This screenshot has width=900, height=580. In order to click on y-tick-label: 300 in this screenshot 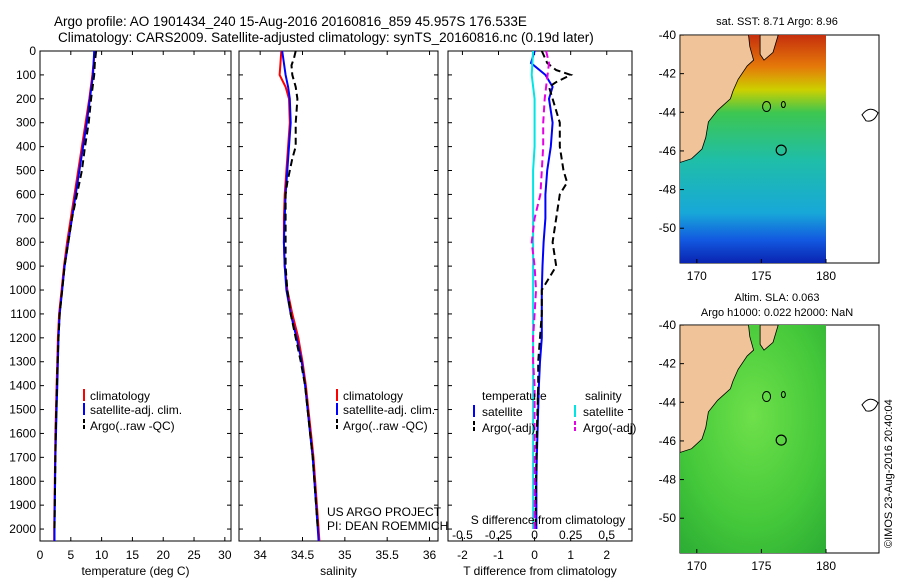, I will do `click(26, 123)`.